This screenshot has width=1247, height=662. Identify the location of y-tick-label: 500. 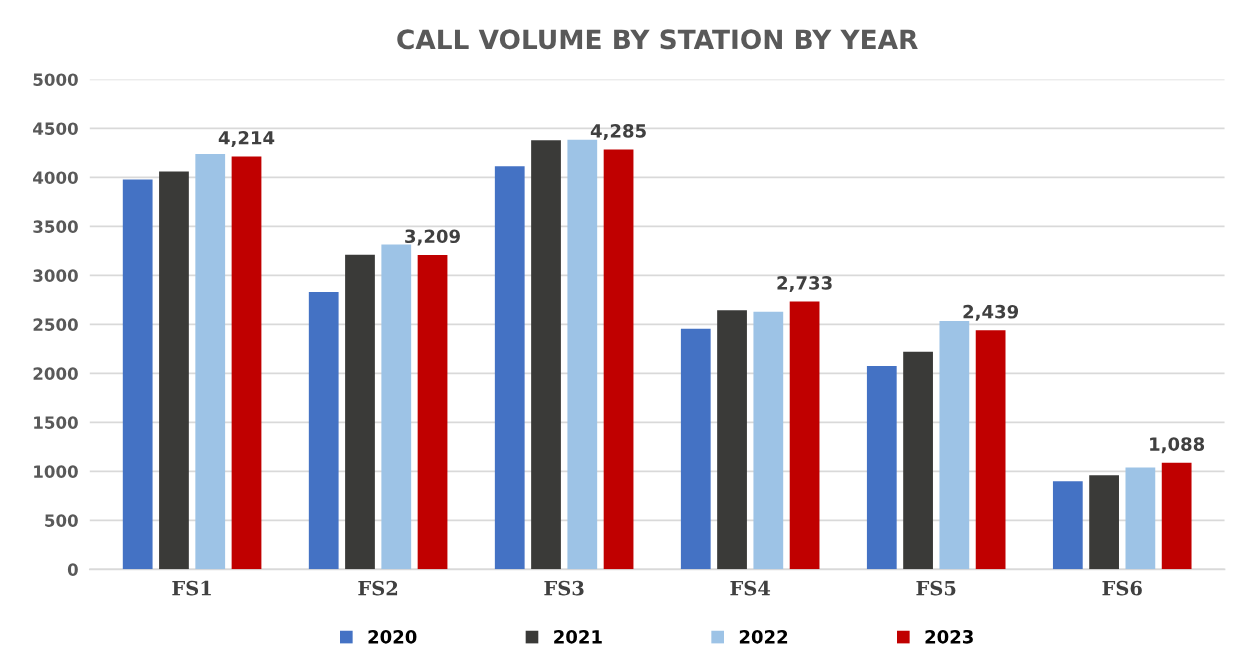
(61, 520).